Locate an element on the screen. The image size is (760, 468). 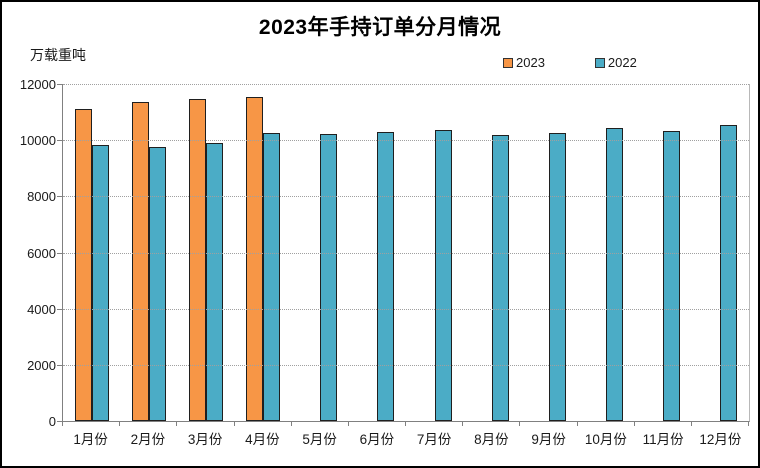
category-5月份 is located at coordinates (320, 252).